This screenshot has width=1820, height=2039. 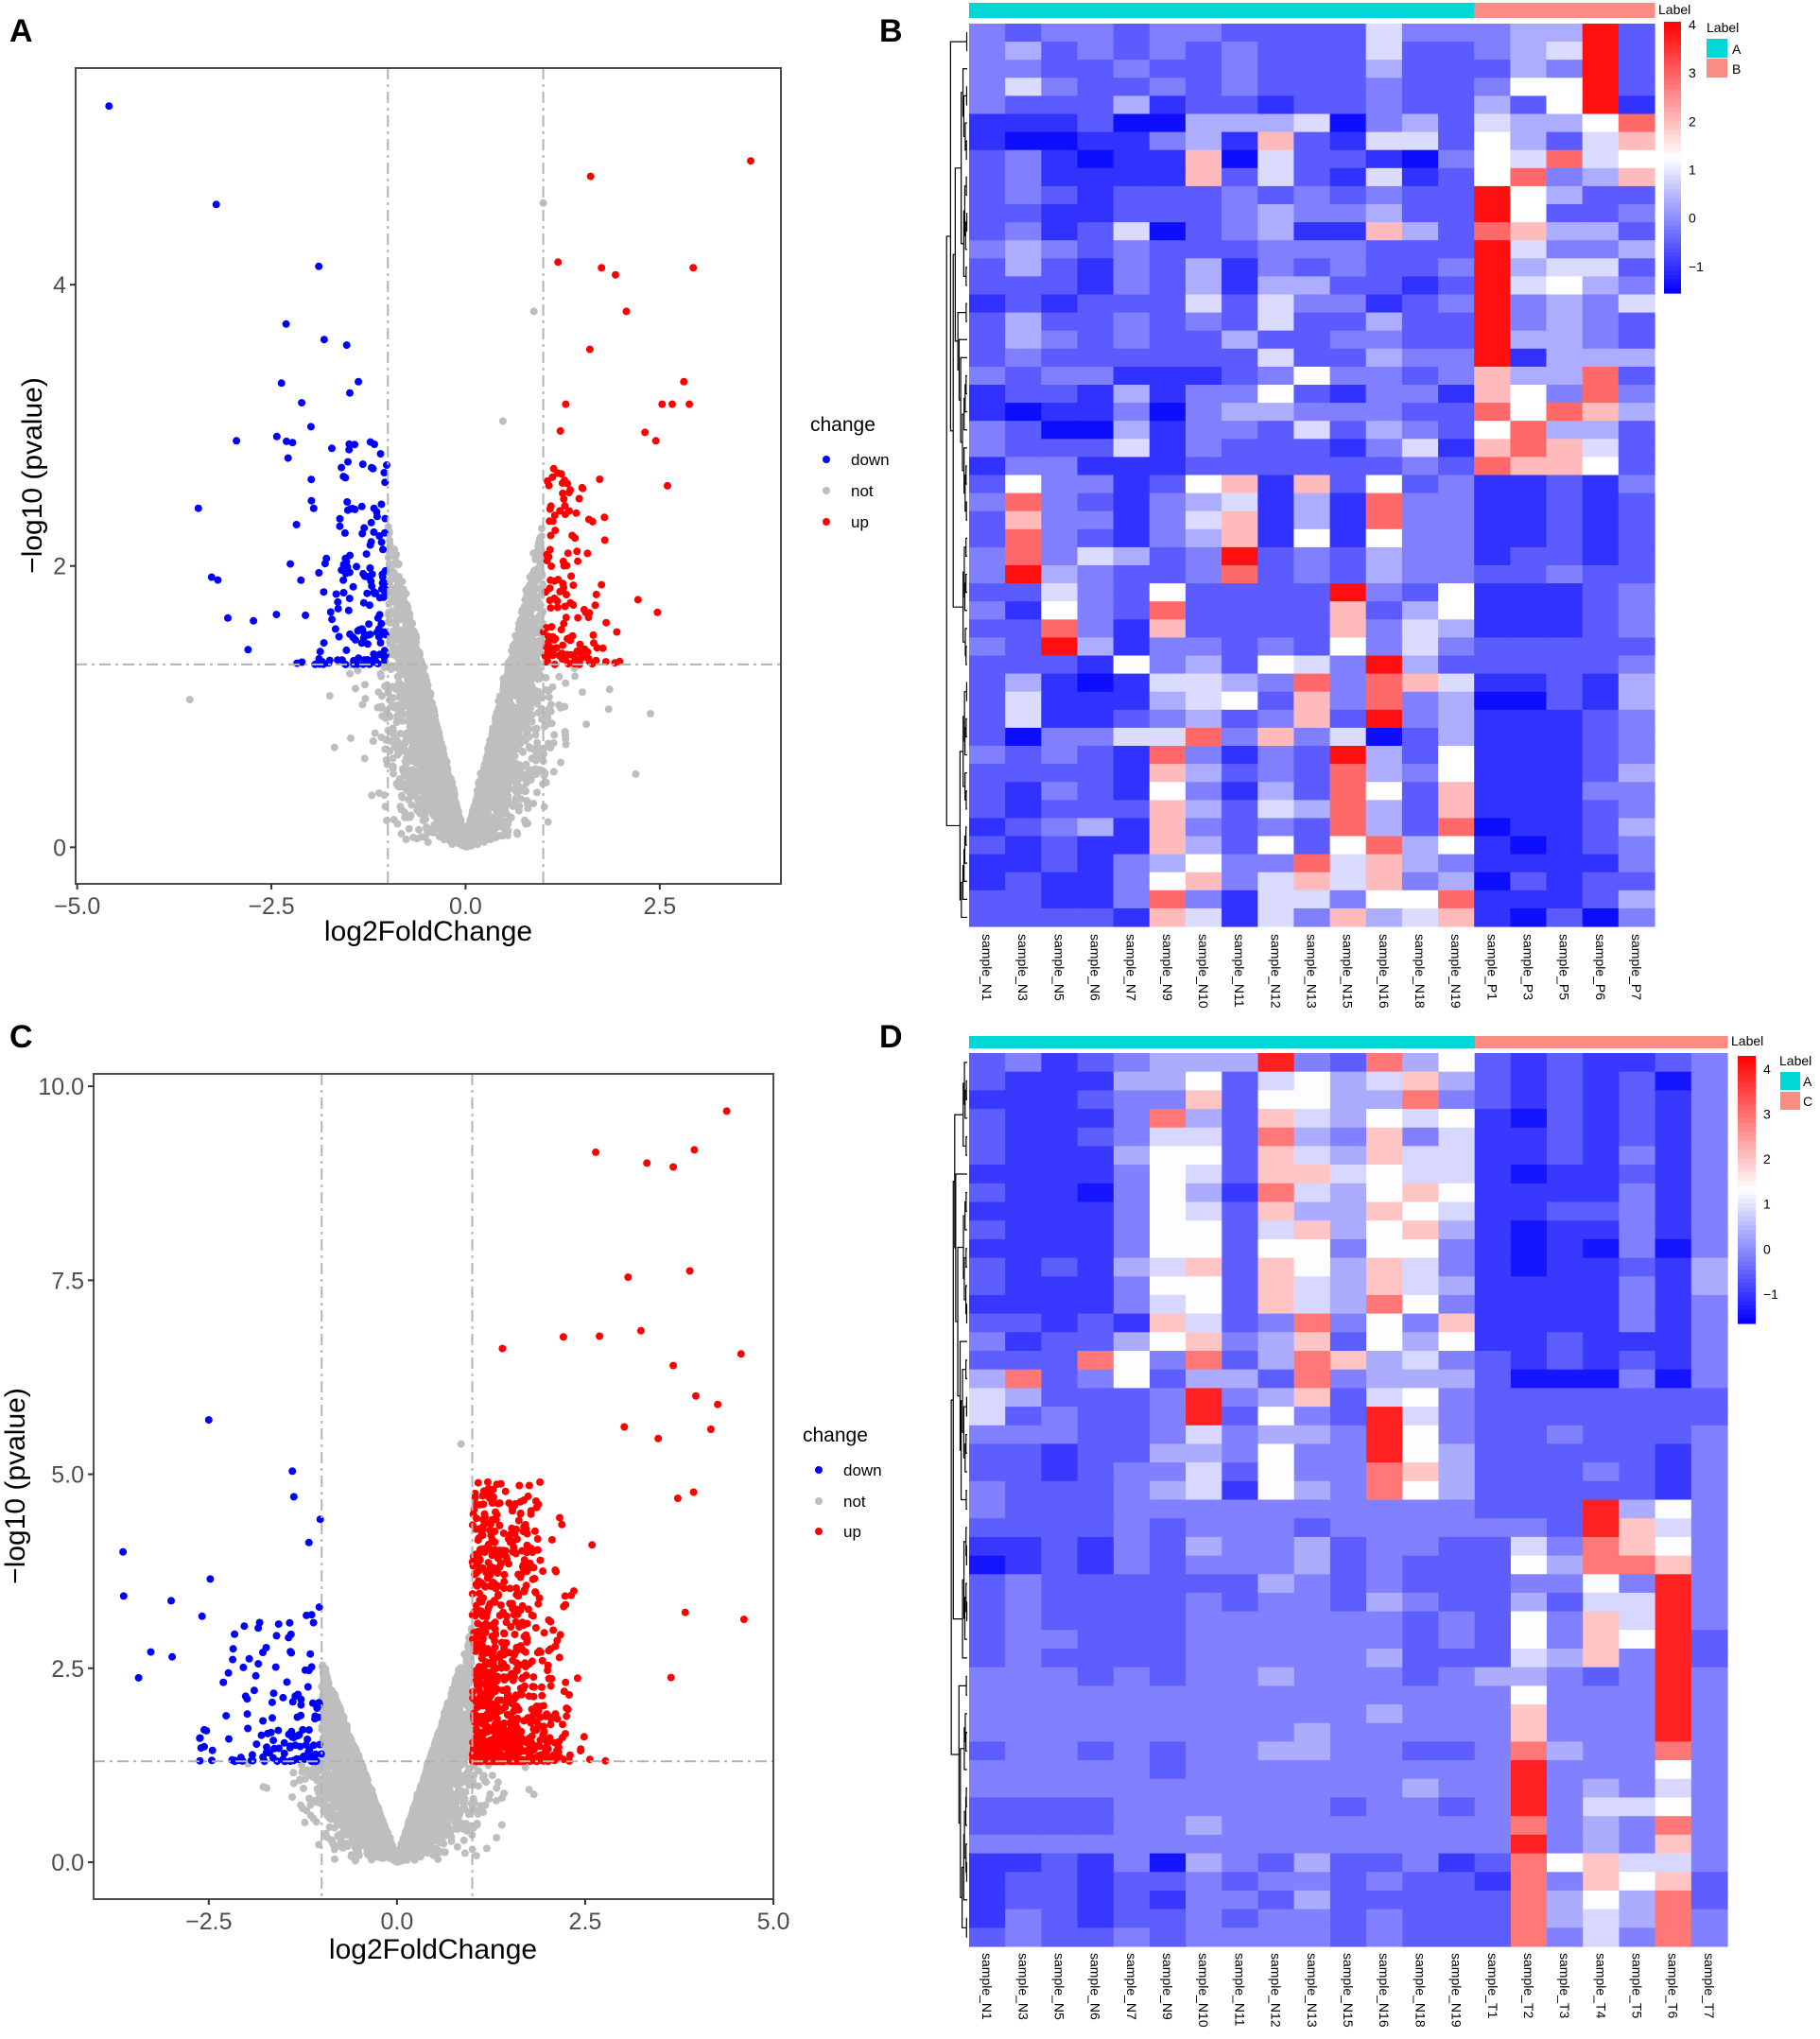 I want to click on panel-label-d: D, so click(x=891, y=1037).